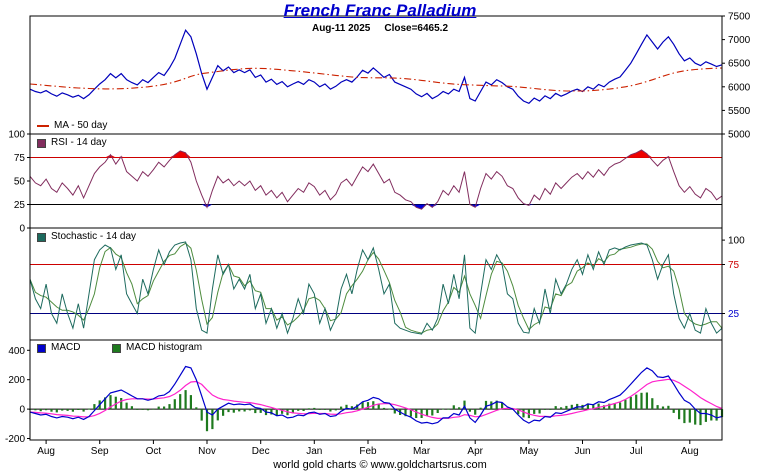  I want to click on x-tick-label: Nov, so click(207, 451).